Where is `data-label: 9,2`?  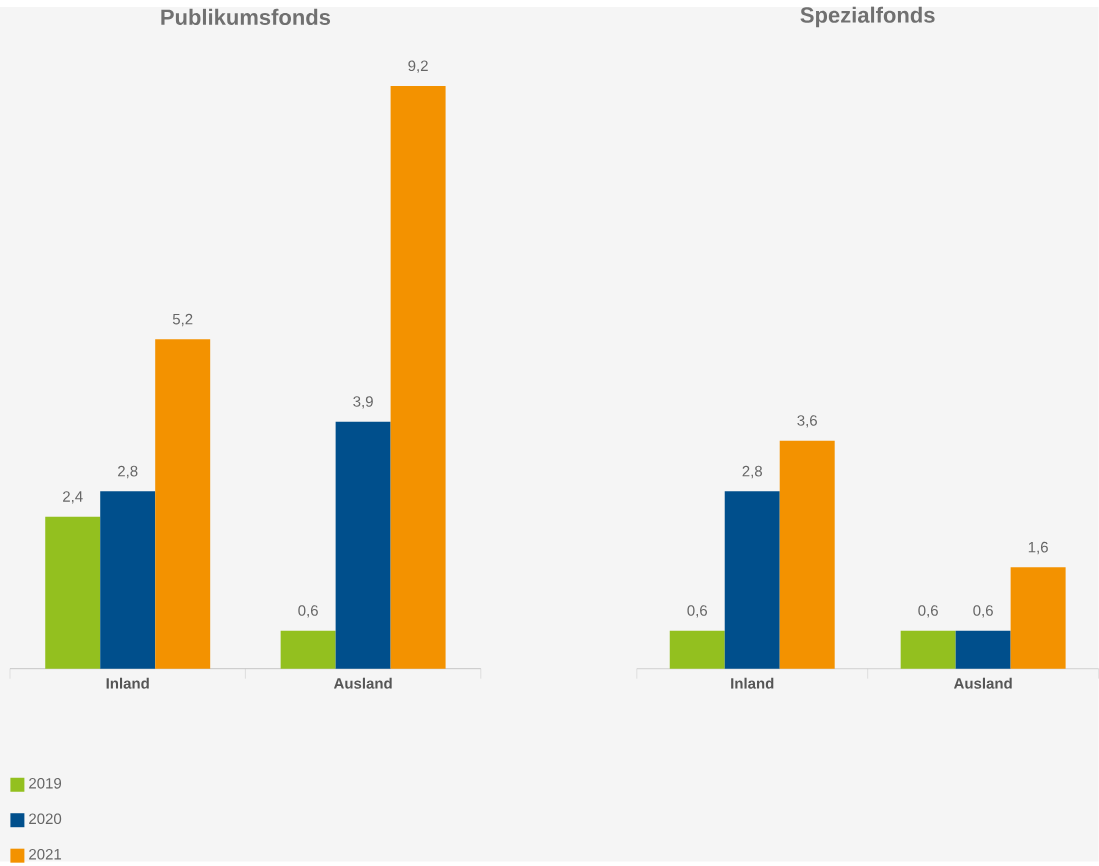 data-label: 9,2 is located at coordinates (418, 66).